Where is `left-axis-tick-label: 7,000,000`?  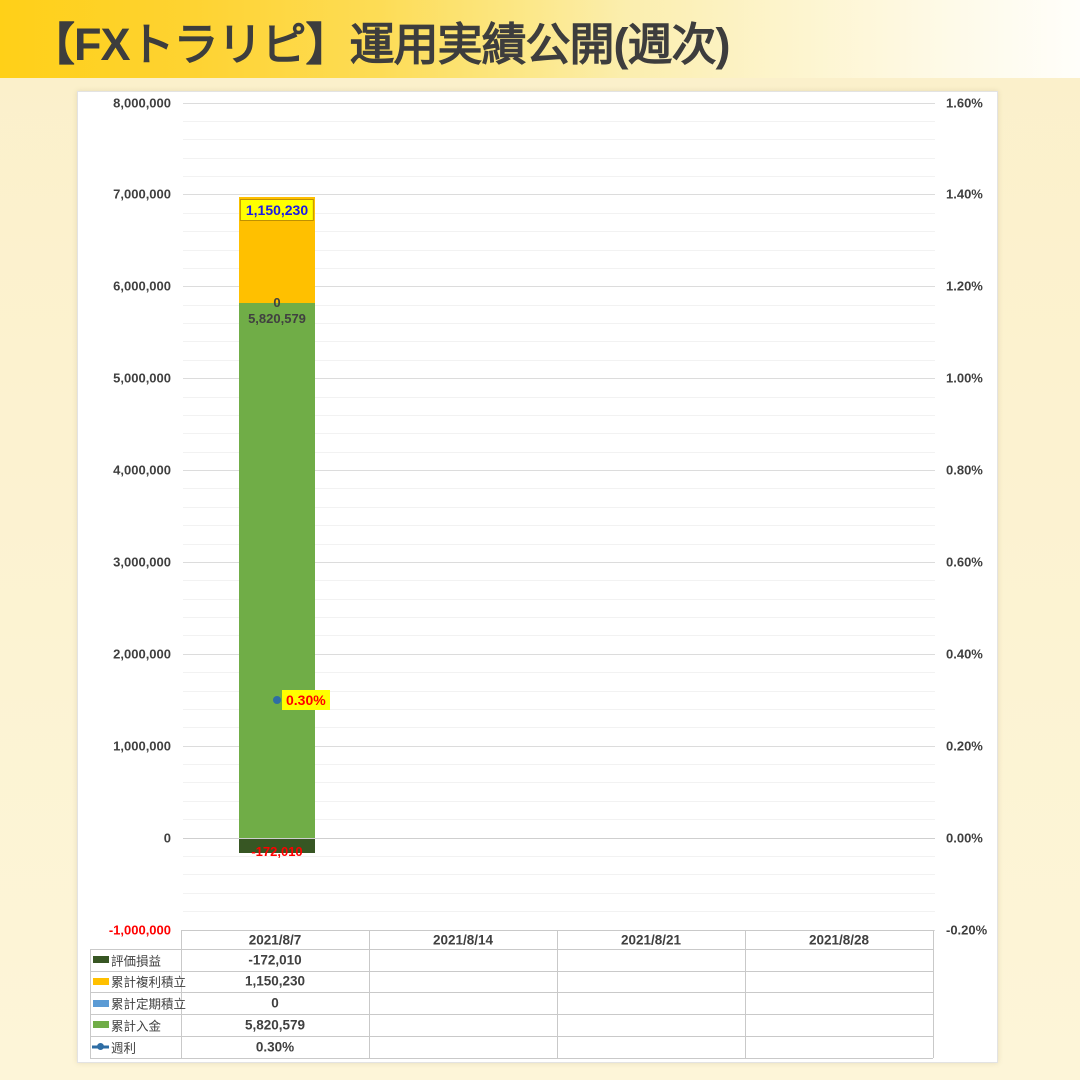
left-axis-tick-label: 7,000,000 is located at coordinates (142, 194).